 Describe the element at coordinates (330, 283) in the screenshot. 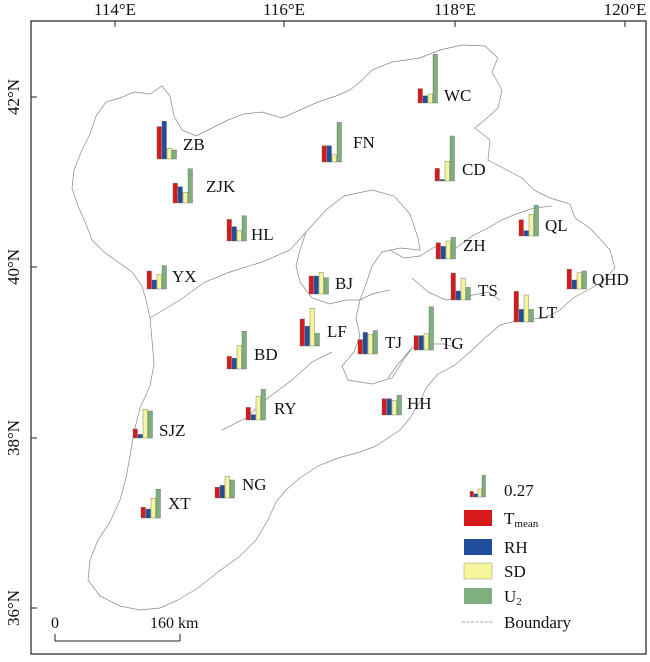

I see `station-bj: BJ` at that location.